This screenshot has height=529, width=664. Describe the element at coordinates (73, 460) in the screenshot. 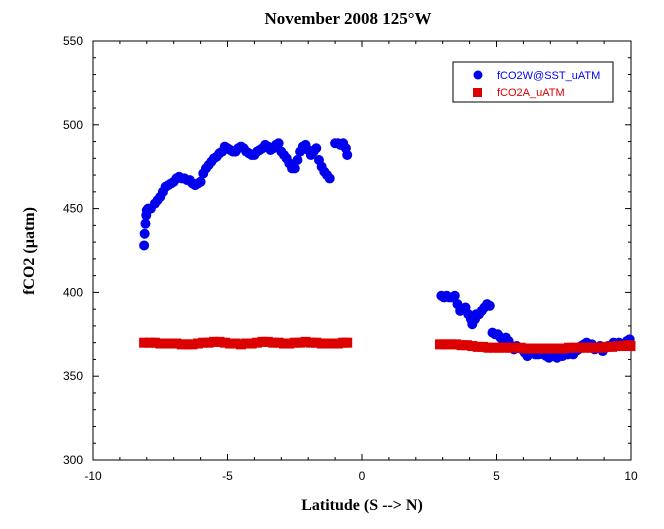

I see `y-tick-label: 300` at that location.